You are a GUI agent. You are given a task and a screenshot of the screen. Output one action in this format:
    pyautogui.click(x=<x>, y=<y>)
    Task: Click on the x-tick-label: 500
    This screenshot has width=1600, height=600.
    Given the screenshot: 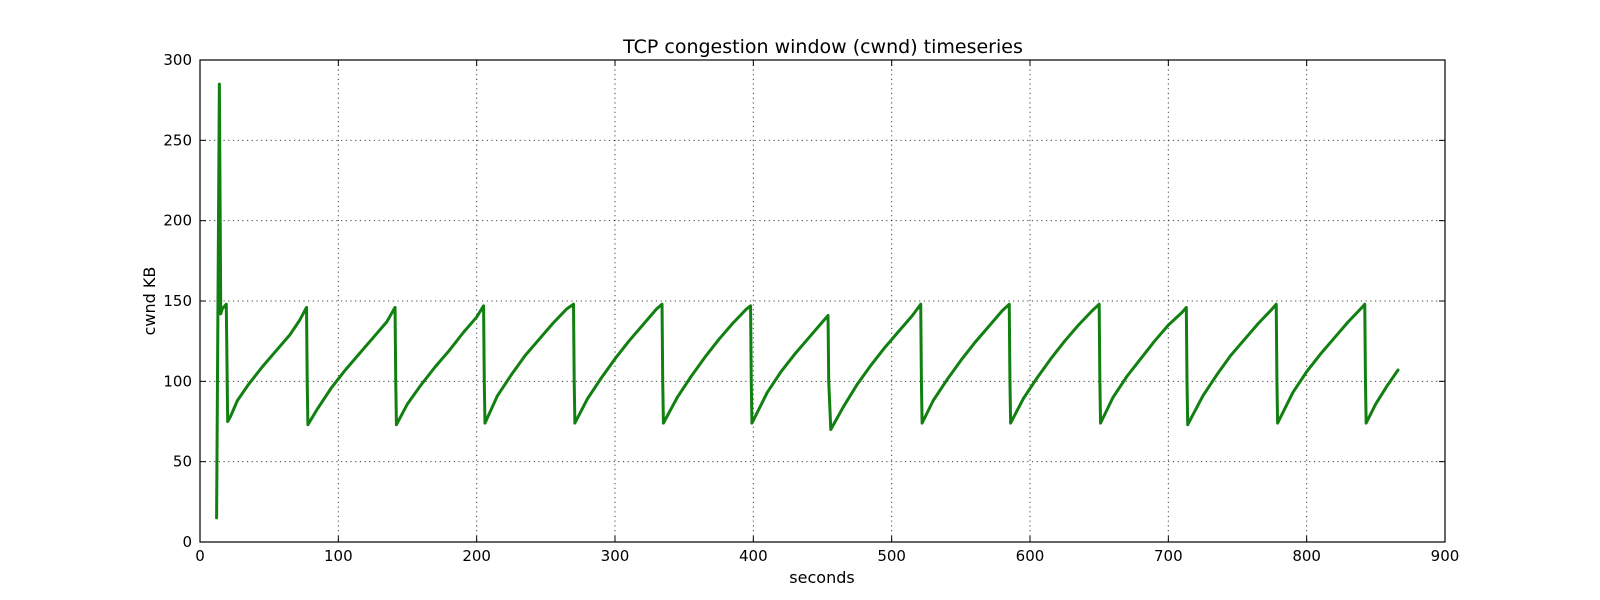 What is the action you would take?
    pyautogui.click(x=891, y=556)
    